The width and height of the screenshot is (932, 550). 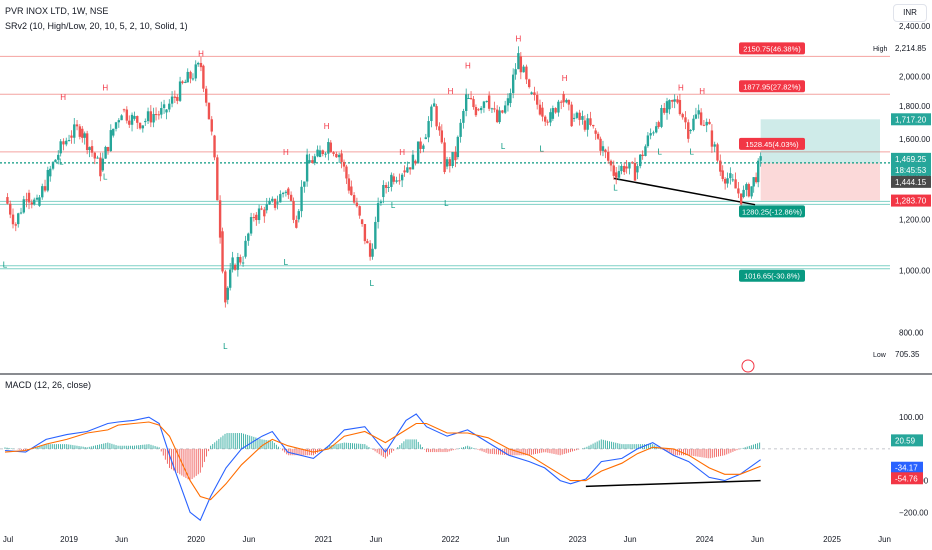 I want to click on low-value-tag: 705.35, so click(x=907, y=354).